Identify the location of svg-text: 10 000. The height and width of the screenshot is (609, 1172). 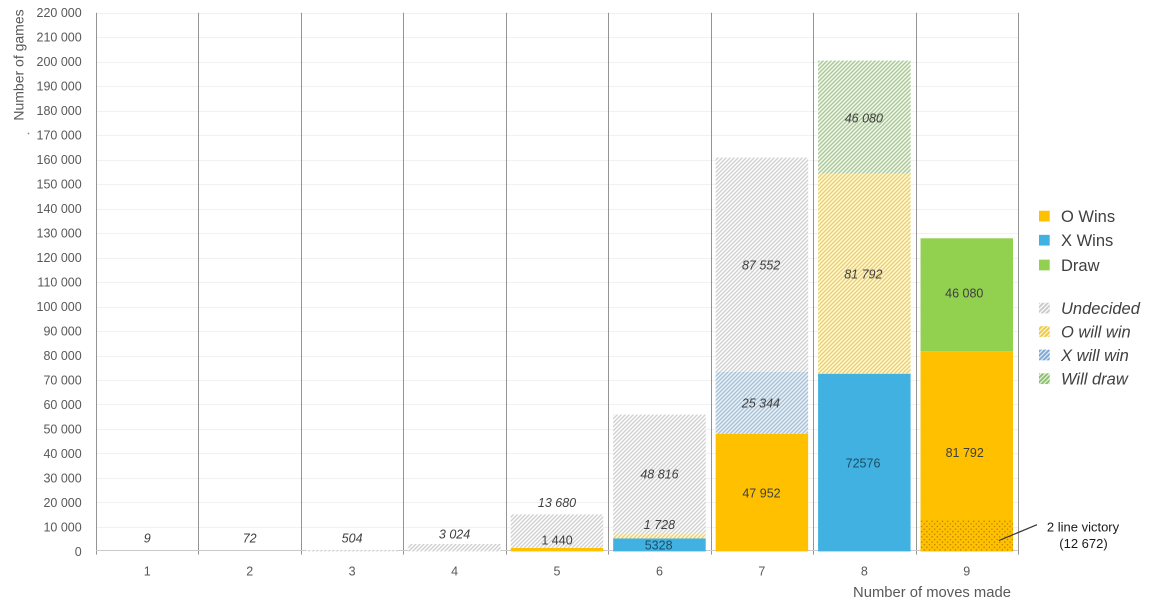
(62, 527).